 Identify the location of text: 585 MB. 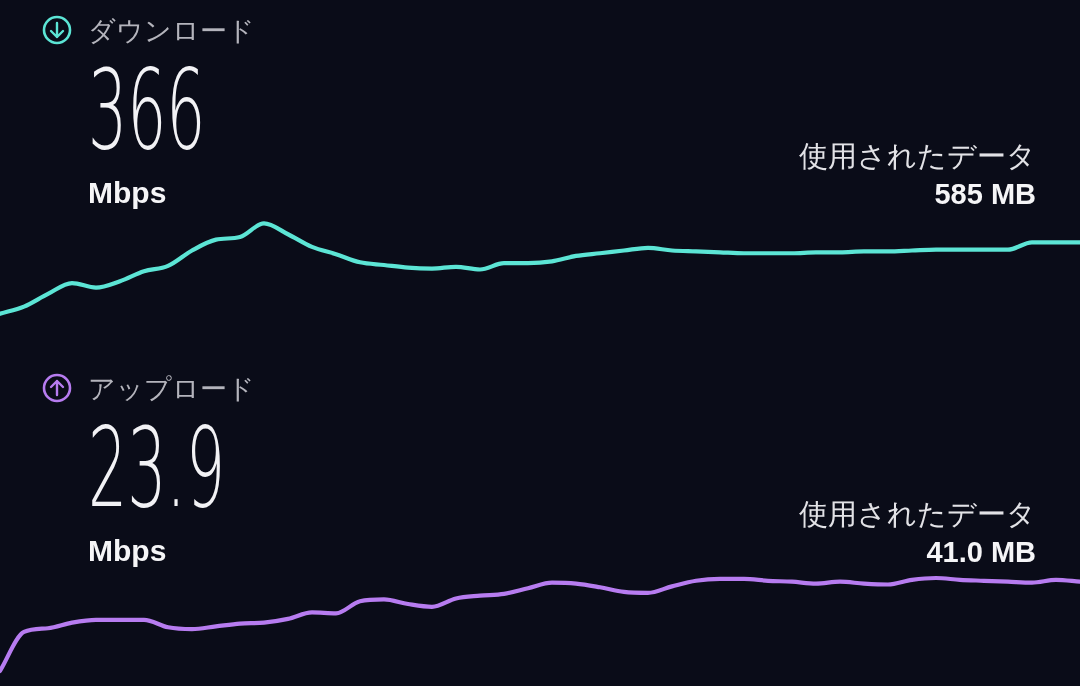
(985, 194).